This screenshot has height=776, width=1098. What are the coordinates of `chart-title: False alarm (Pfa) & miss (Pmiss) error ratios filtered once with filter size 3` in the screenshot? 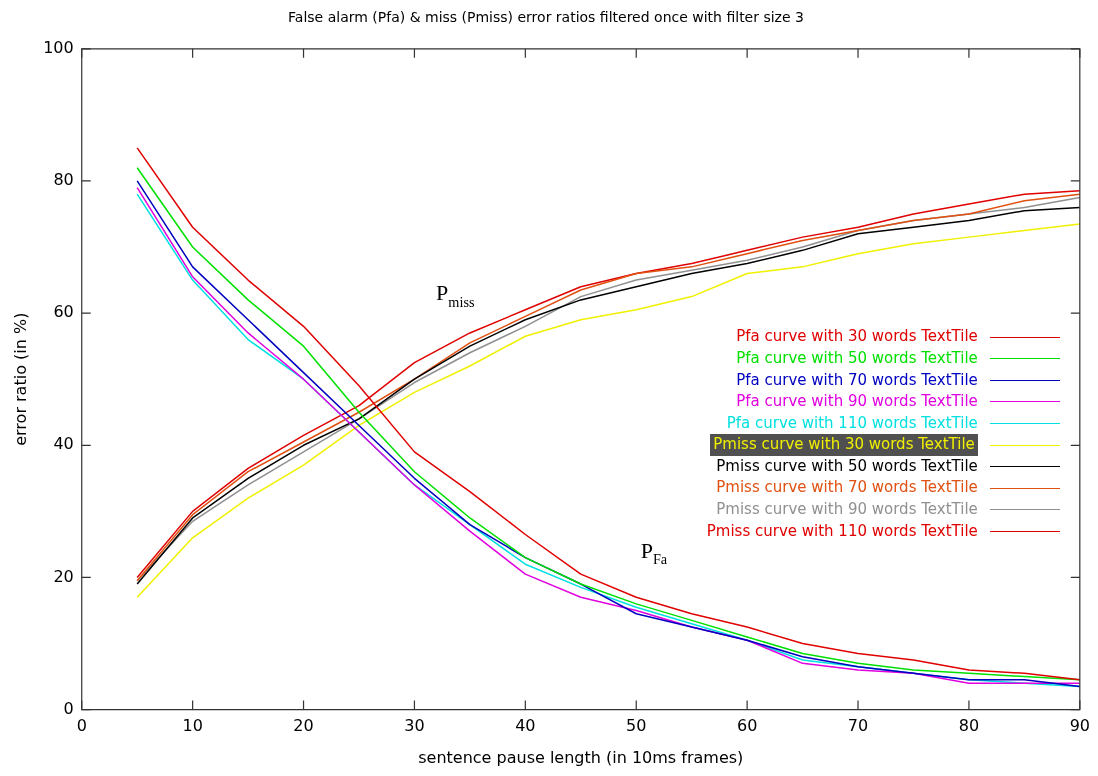 It's located at (546, 17).